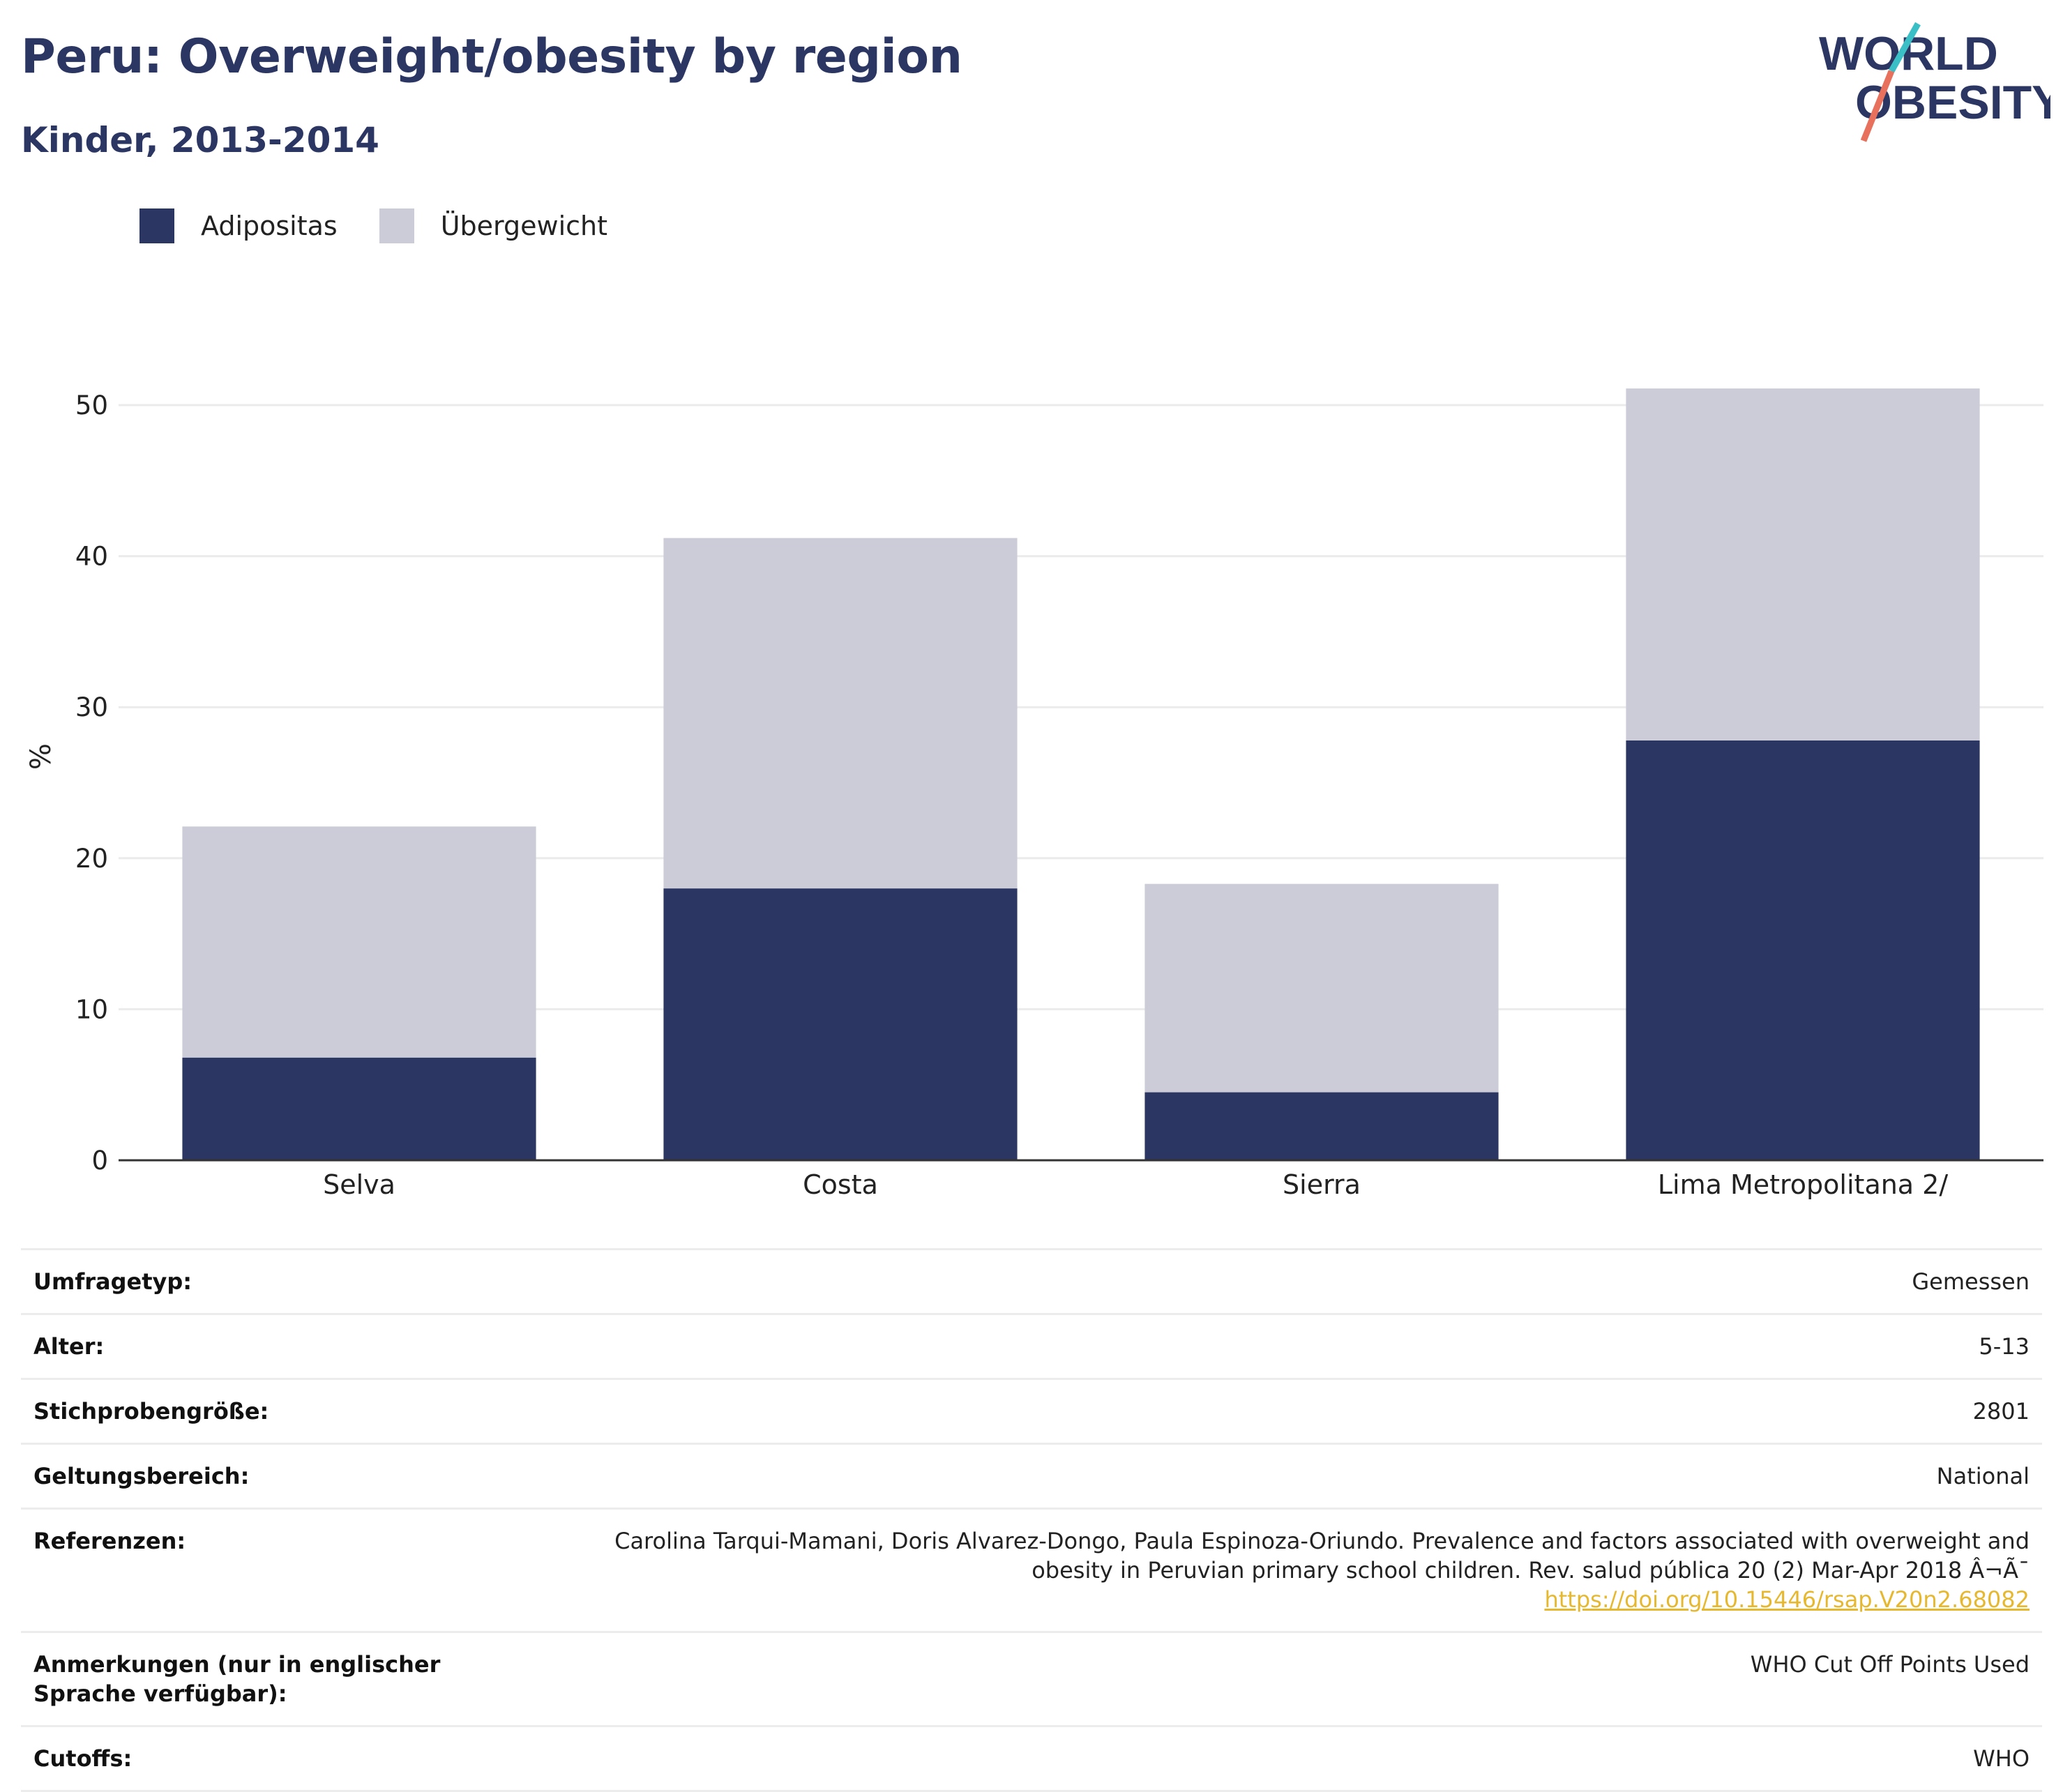 This screenshot has height=1792, width=2063. Describe the element at coordinates (157, 225) in the screenshot. I see `legend-swatch-obesity` at that location.